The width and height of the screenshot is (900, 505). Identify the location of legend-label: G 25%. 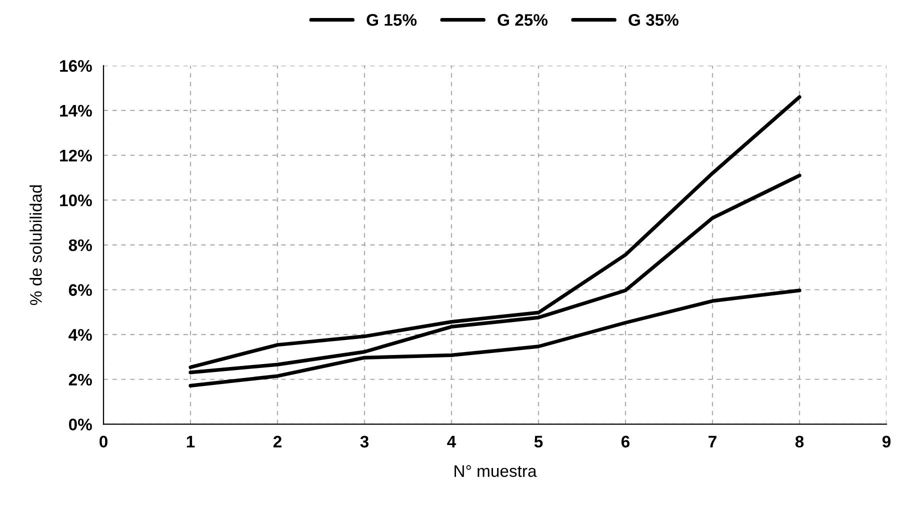
(523, 20).